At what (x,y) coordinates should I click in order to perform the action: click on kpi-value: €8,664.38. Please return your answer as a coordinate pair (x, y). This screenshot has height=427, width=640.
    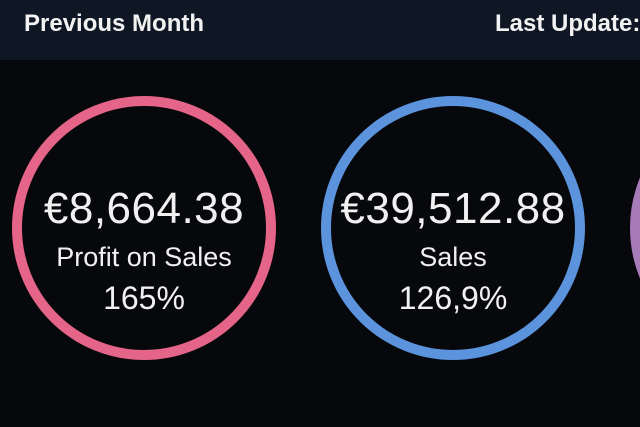
    Looking at the image, I should click on (144, 208).